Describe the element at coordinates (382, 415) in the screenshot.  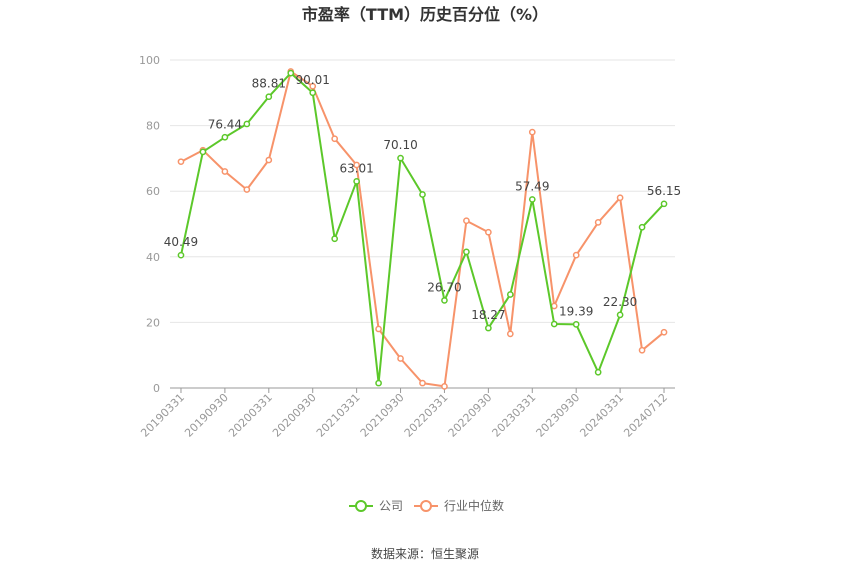
I see `x-tick-label: 20210930` at that location.